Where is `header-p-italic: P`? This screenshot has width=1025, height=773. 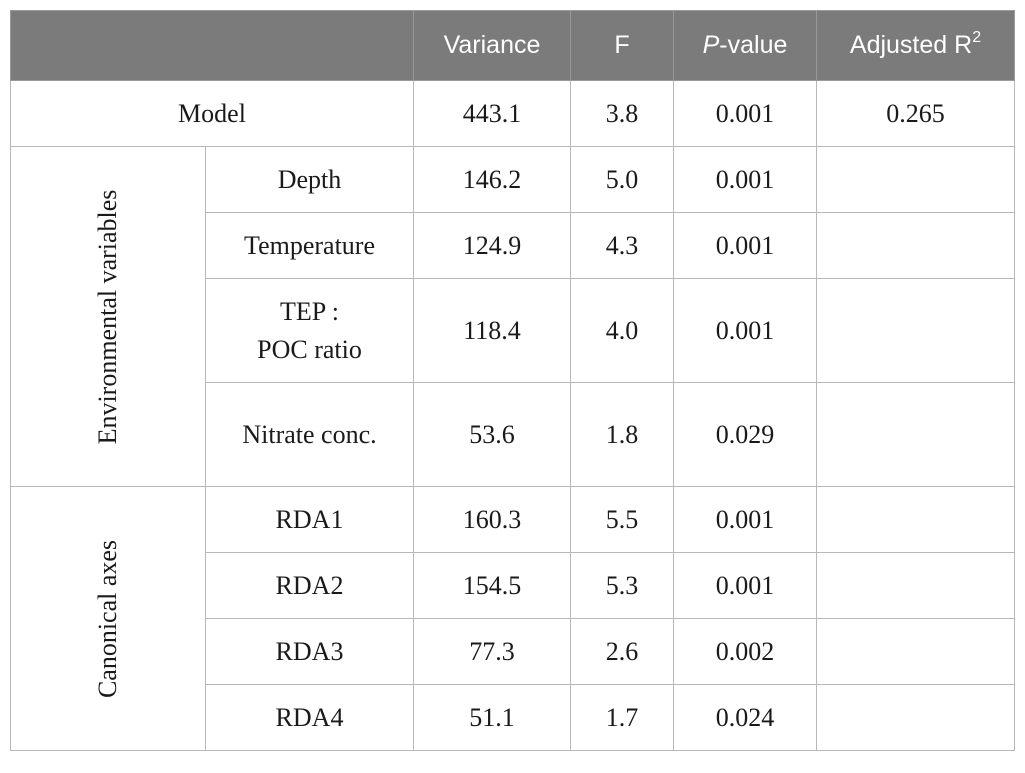
header-p-italic: P is located at coordinates (711, 45).